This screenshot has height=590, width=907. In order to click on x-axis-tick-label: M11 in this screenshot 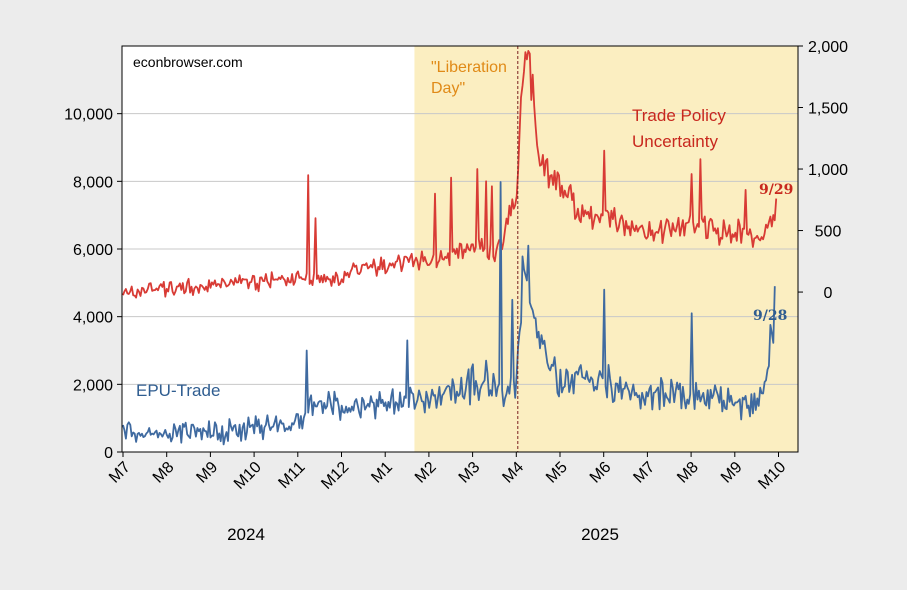, I will do `click(291, 475)`.